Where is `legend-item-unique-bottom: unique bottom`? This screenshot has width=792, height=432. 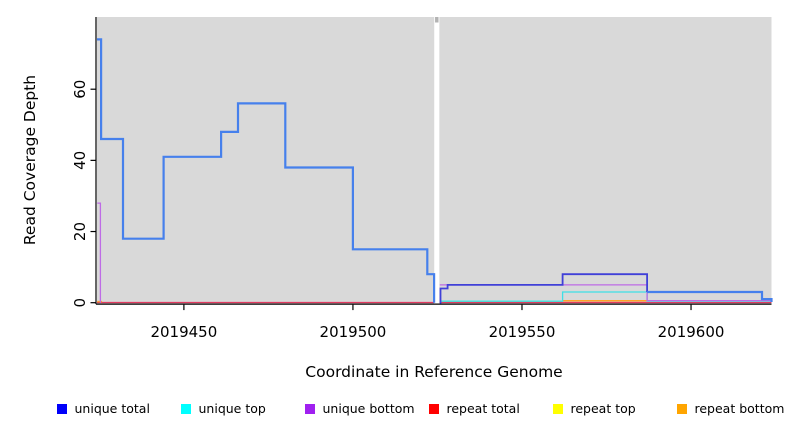 legend-item-unique-bottom: unique bottom is located at coordinates (360, 409).